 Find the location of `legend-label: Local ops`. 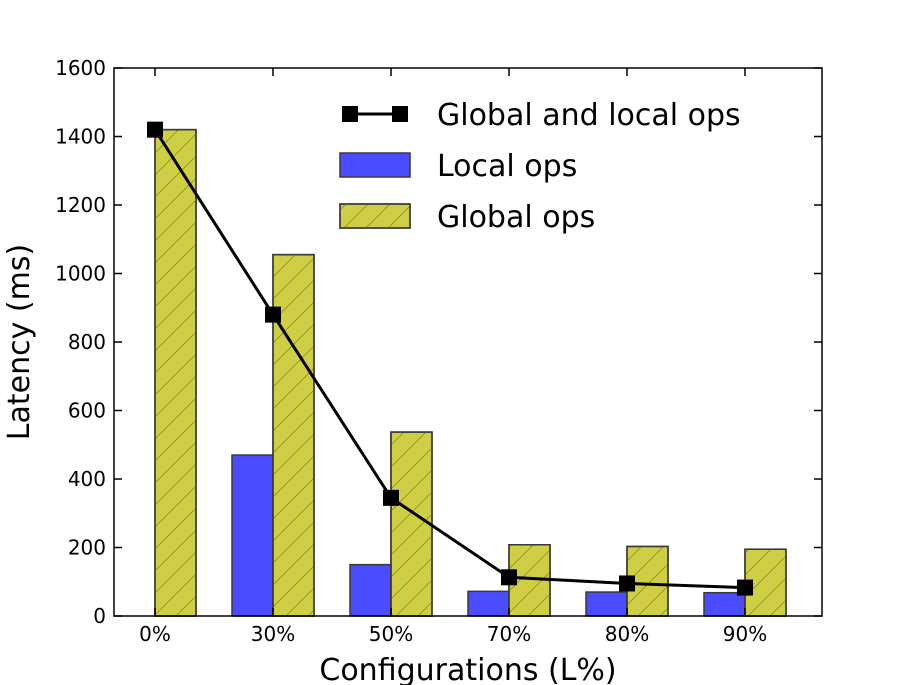

legend-label: Local ops is located at coordinates (507, 166).